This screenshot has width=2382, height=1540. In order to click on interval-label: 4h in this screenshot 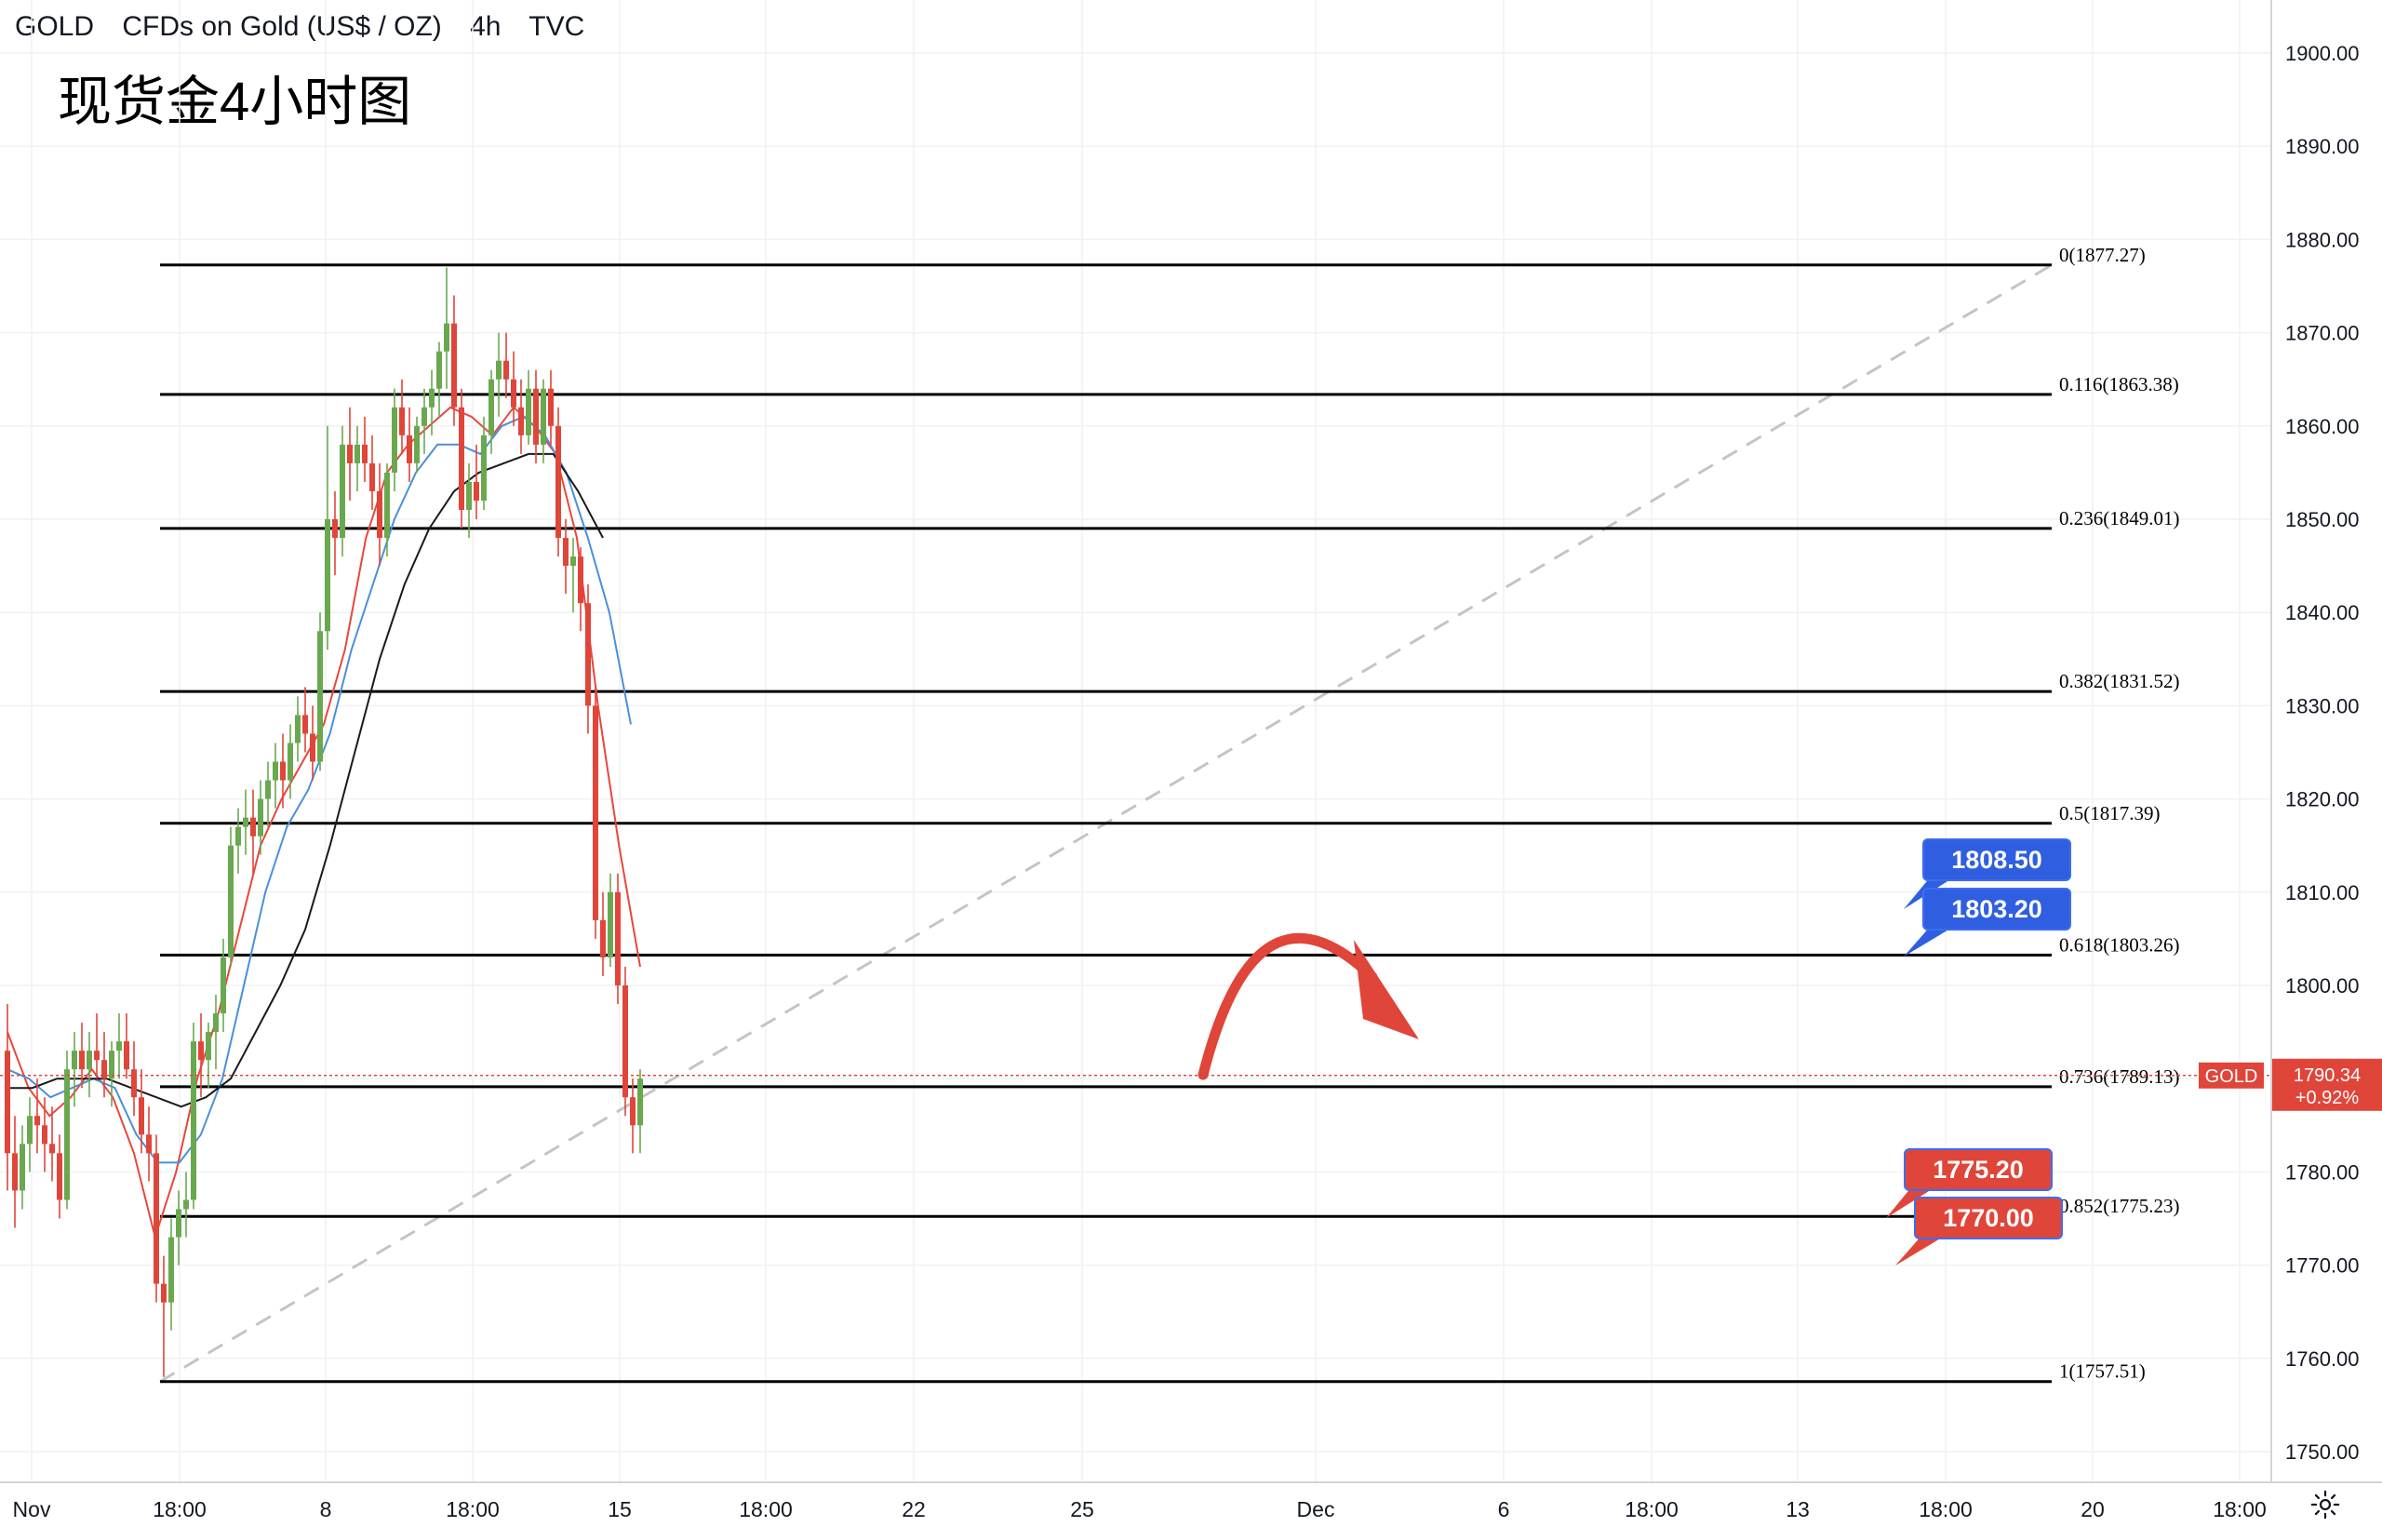, I will do `click(486, 26)`.